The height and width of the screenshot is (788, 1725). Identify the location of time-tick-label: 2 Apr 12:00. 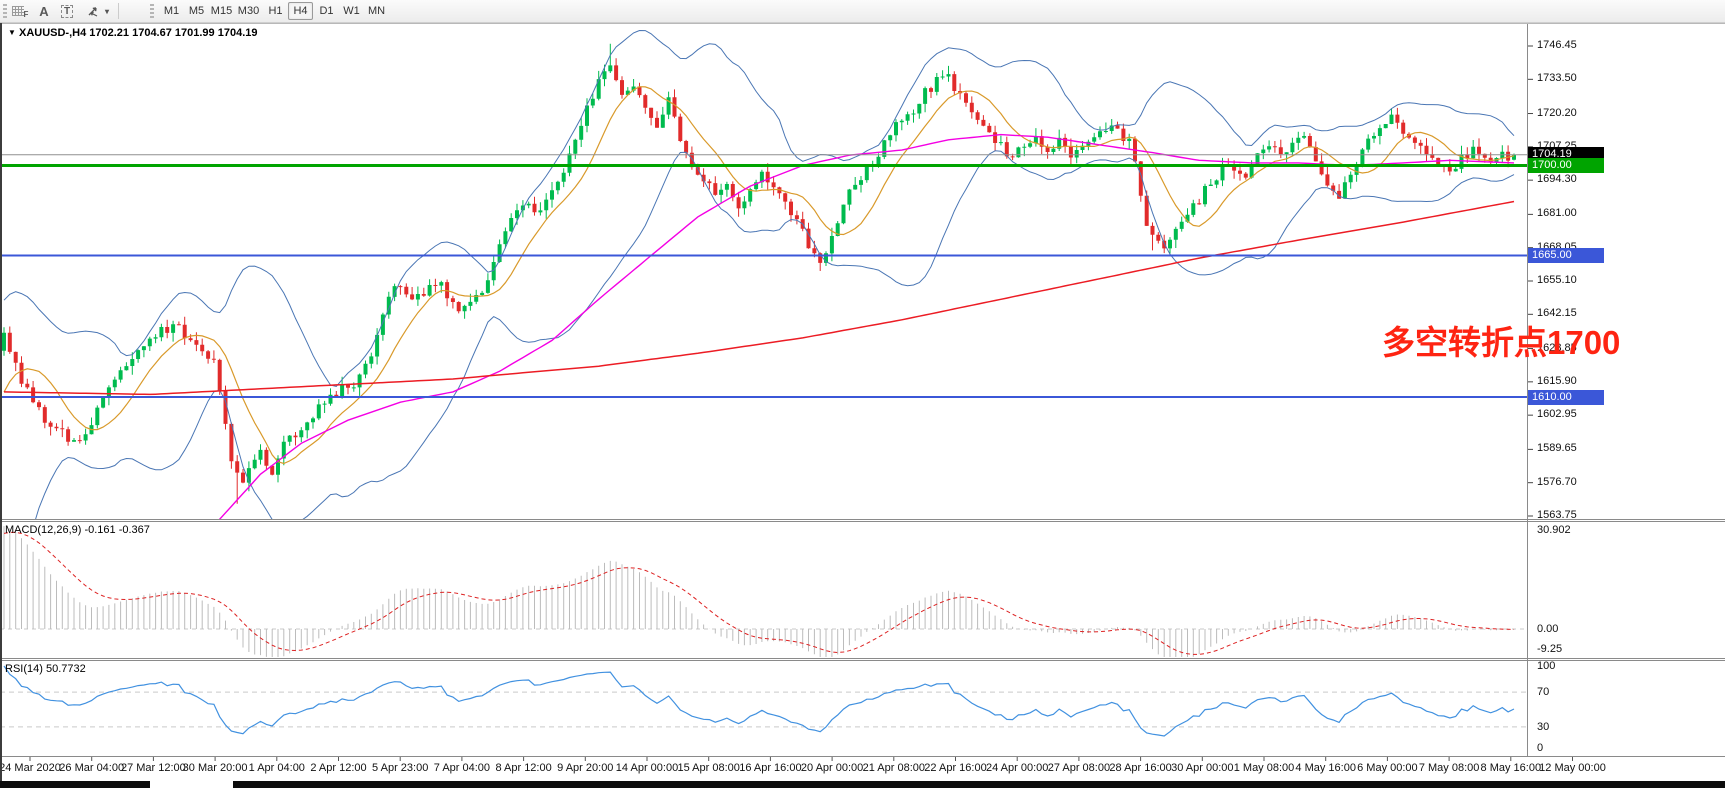
(338, 768).